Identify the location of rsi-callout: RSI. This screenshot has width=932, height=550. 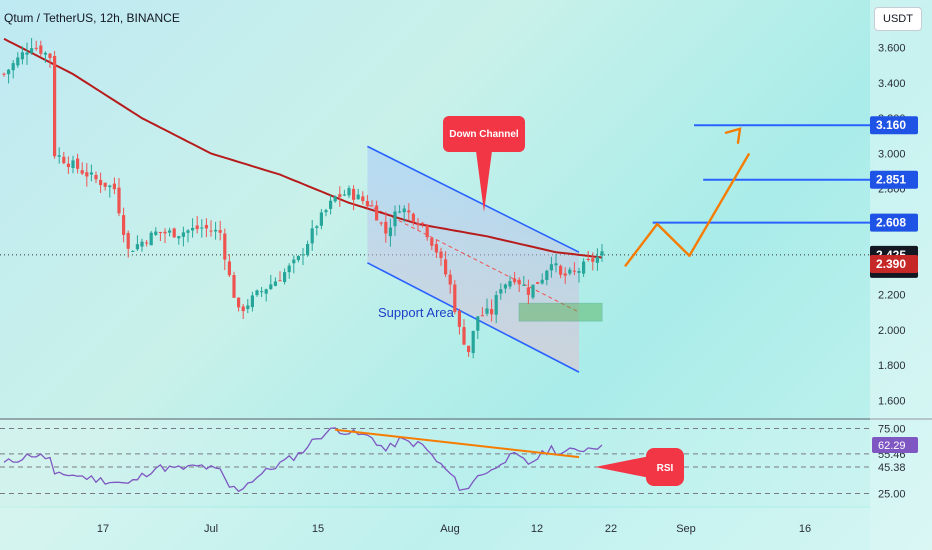
(639, 467).